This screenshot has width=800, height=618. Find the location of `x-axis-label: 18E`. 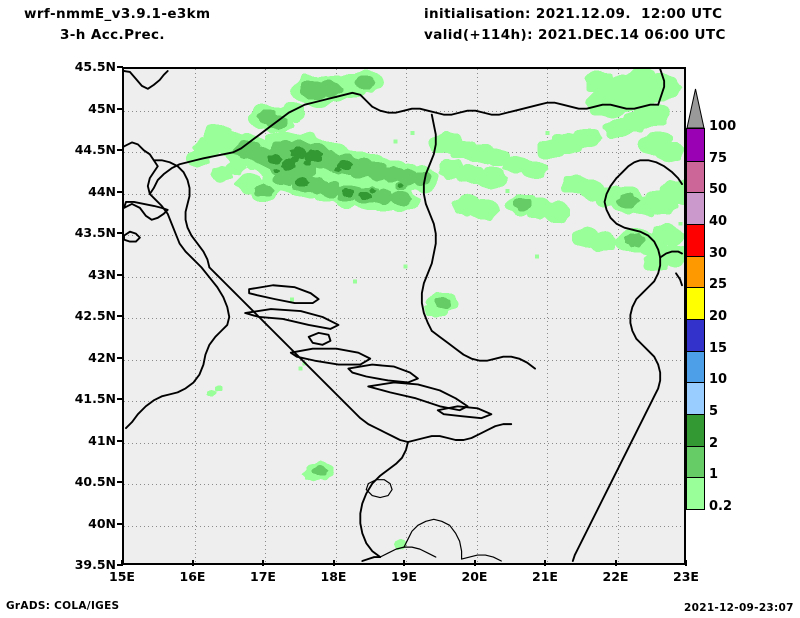

x-axis-label: 18E is located at coordinates (333, 576).